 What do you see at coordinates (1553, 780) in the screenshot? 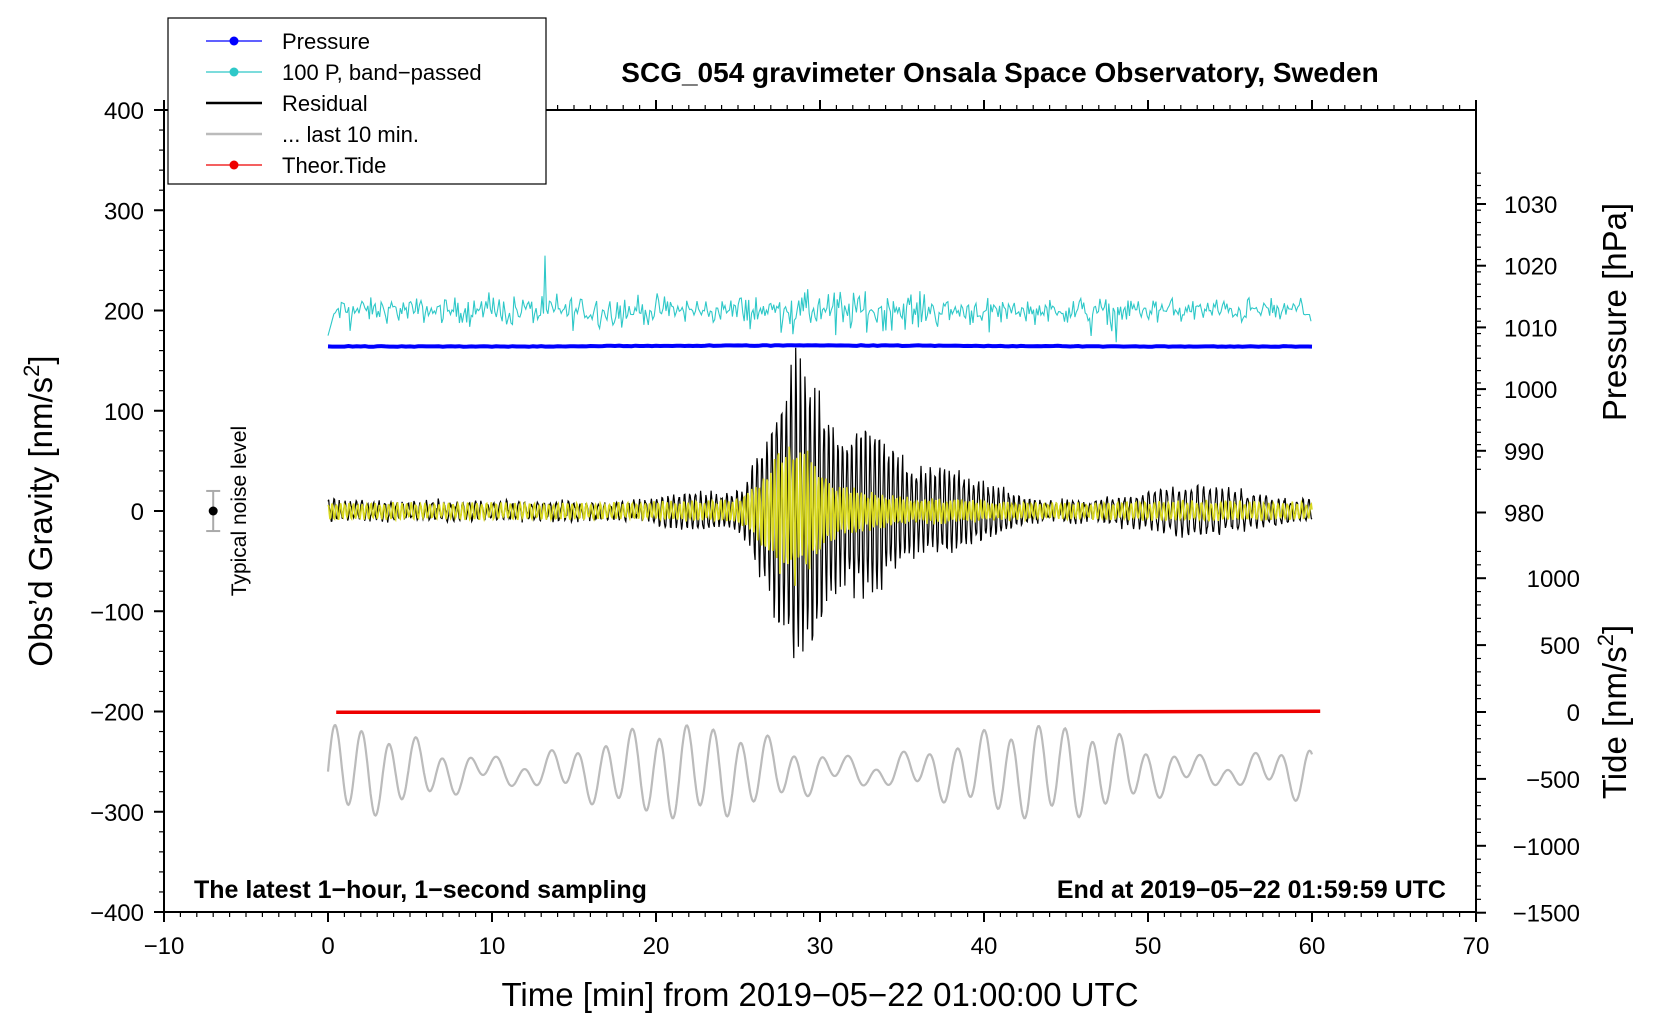
I see `tide-tick-label: −500` at bounding box center [1553, 780].